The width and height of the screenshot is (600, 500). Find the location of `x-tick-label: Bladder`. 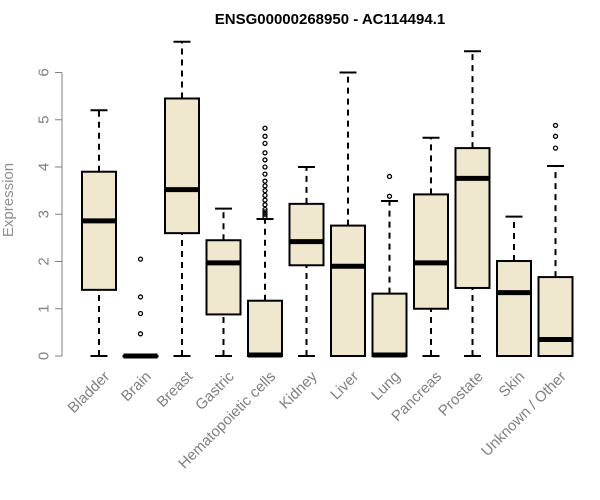

x-tick-label: Bladder is located at coordinates (89, 392).